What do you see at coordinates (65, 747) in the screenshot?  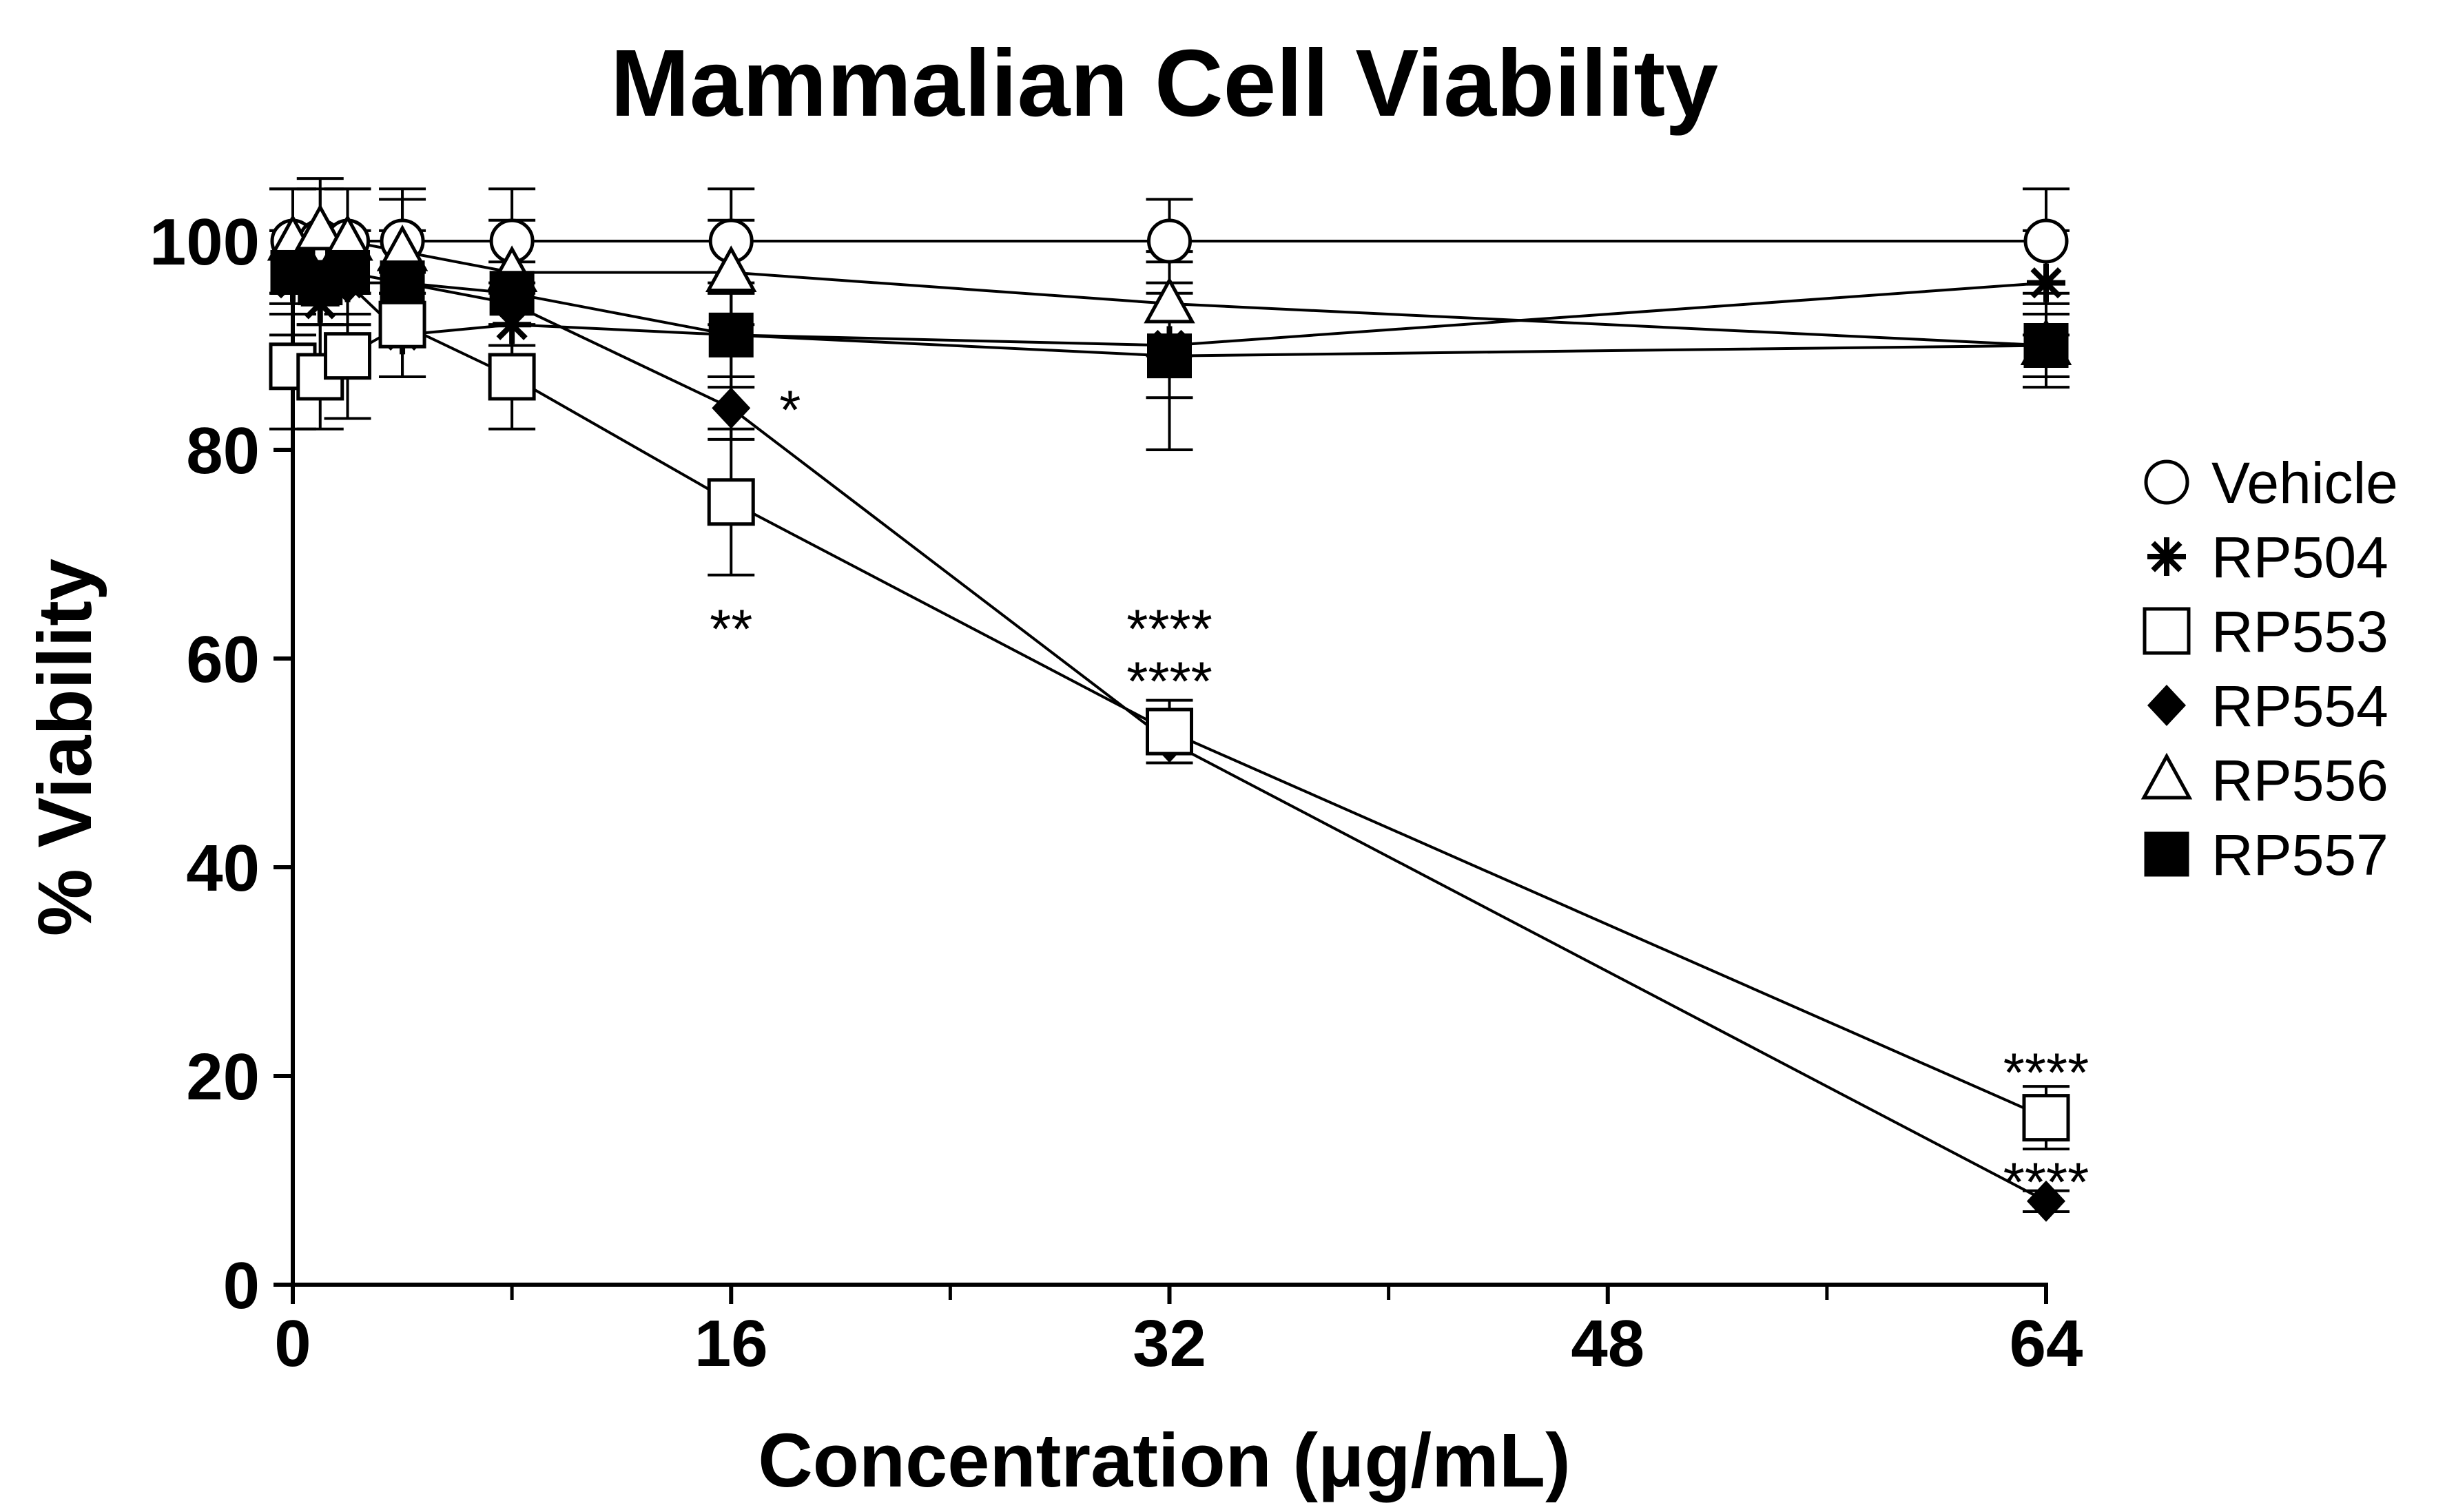 I see `y-axis-label: % Viability` at bounding box center [65, 747].